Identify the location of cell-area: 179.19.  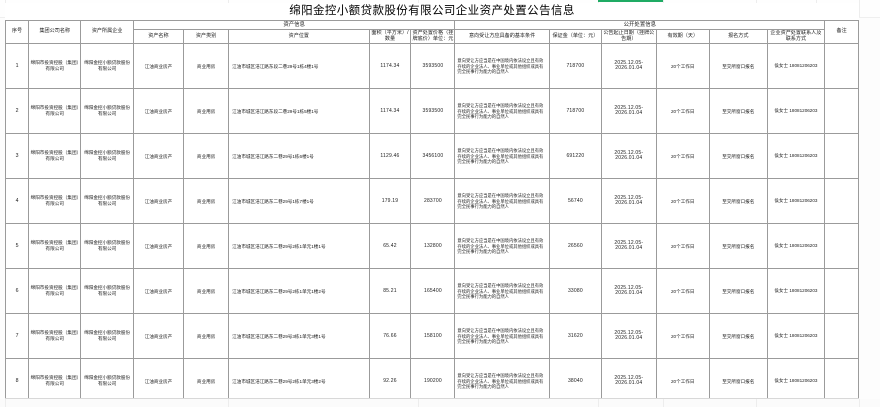
(390, 201).